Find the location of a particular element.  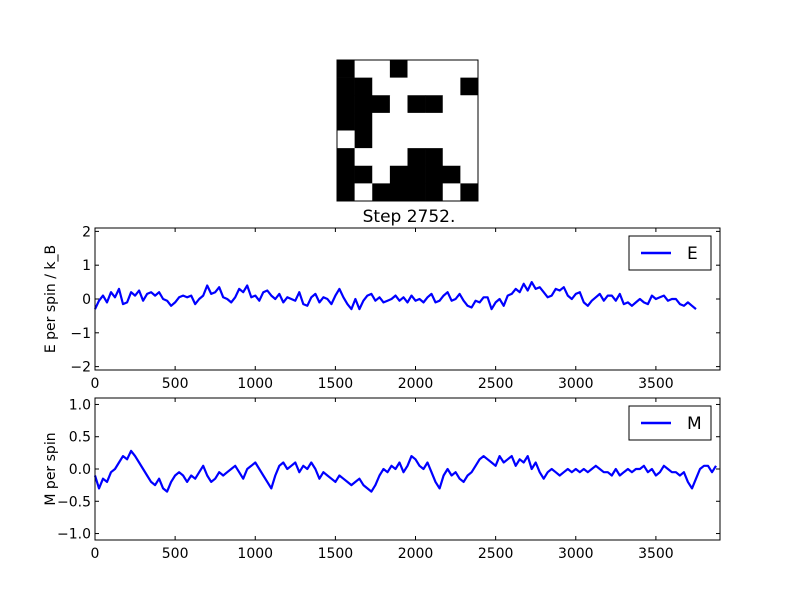

spin-lattice-frame is located at coordinates (407, 130).